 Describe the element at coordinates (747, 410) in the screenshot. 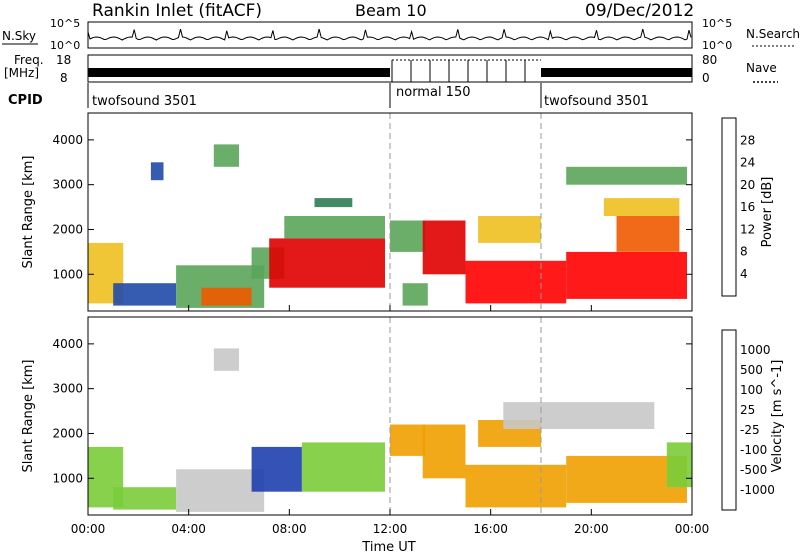

I see `colorbar-tick-3: 25` at that location.